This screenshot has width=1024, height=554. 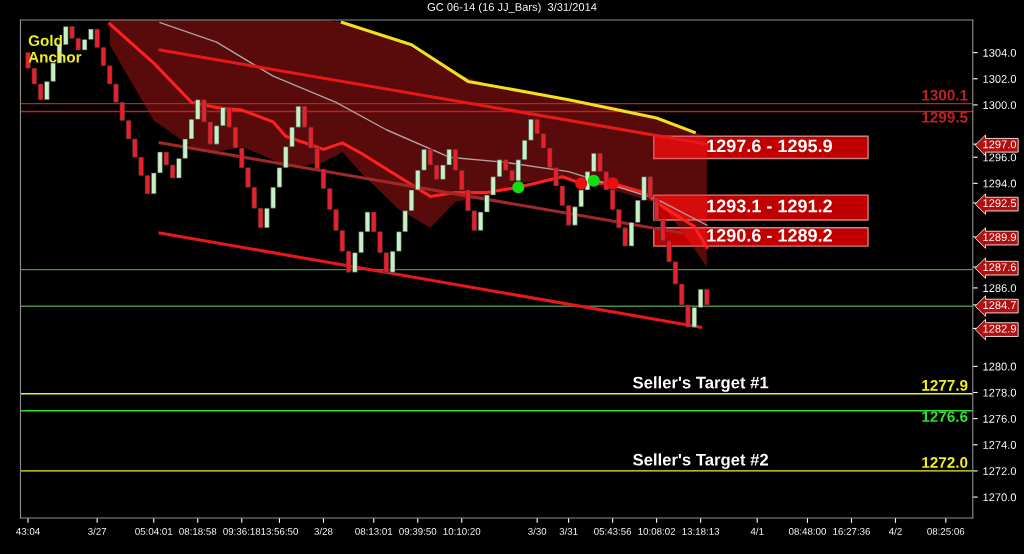 What do you see at coordinates (851, 531) in the screenshot?
I see `x-tick-label: 16:27:36` at bounding box center [851, 531].